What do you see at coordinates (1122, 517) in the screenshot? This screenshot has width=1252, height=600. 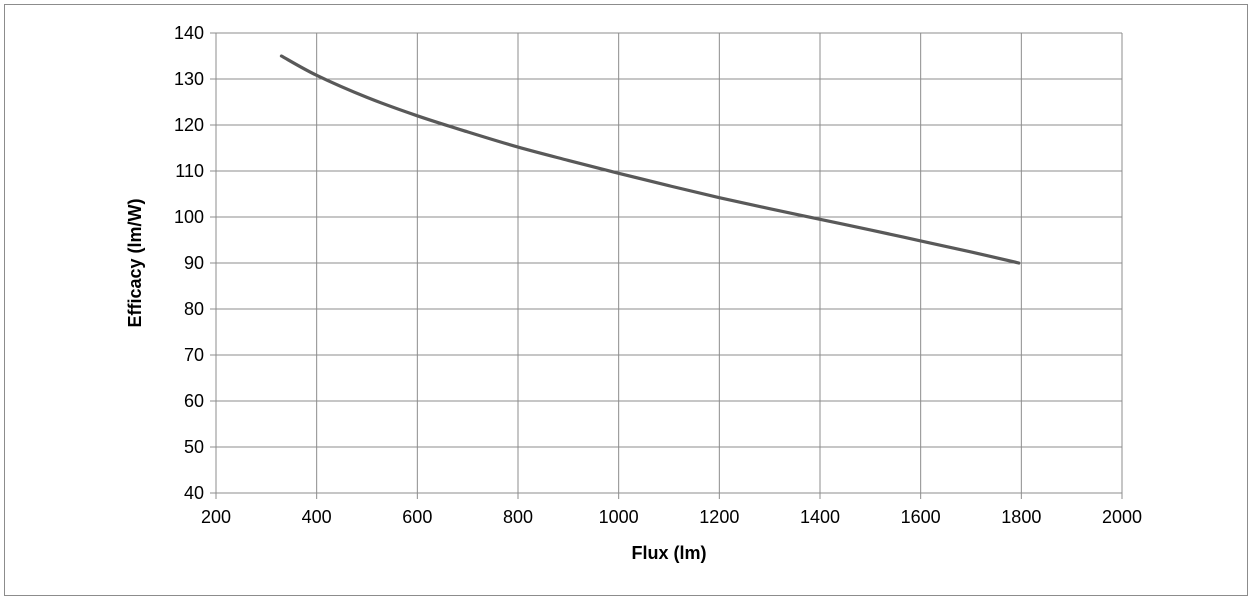 I see `x-tick-label: 2000` at bounding box center [1122, 517].